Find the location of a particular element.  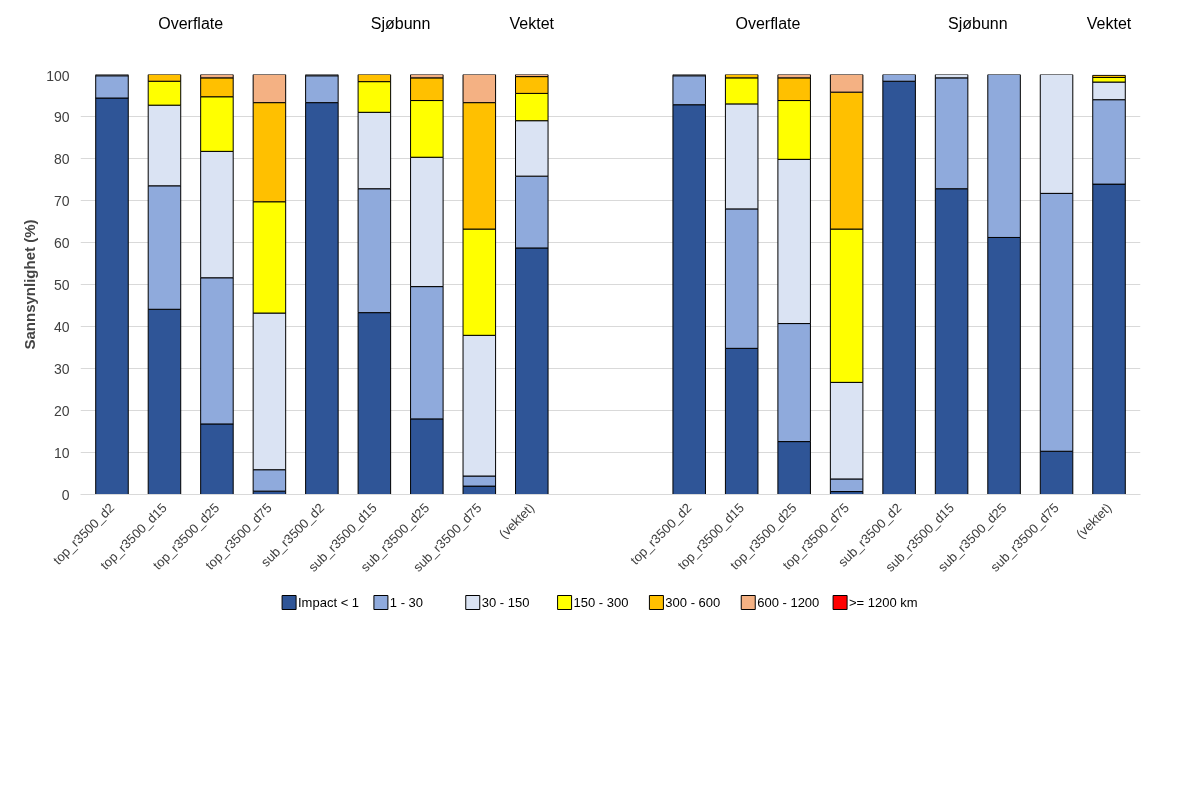

y-tick-label: 0 is located at coordinates (65, 494).